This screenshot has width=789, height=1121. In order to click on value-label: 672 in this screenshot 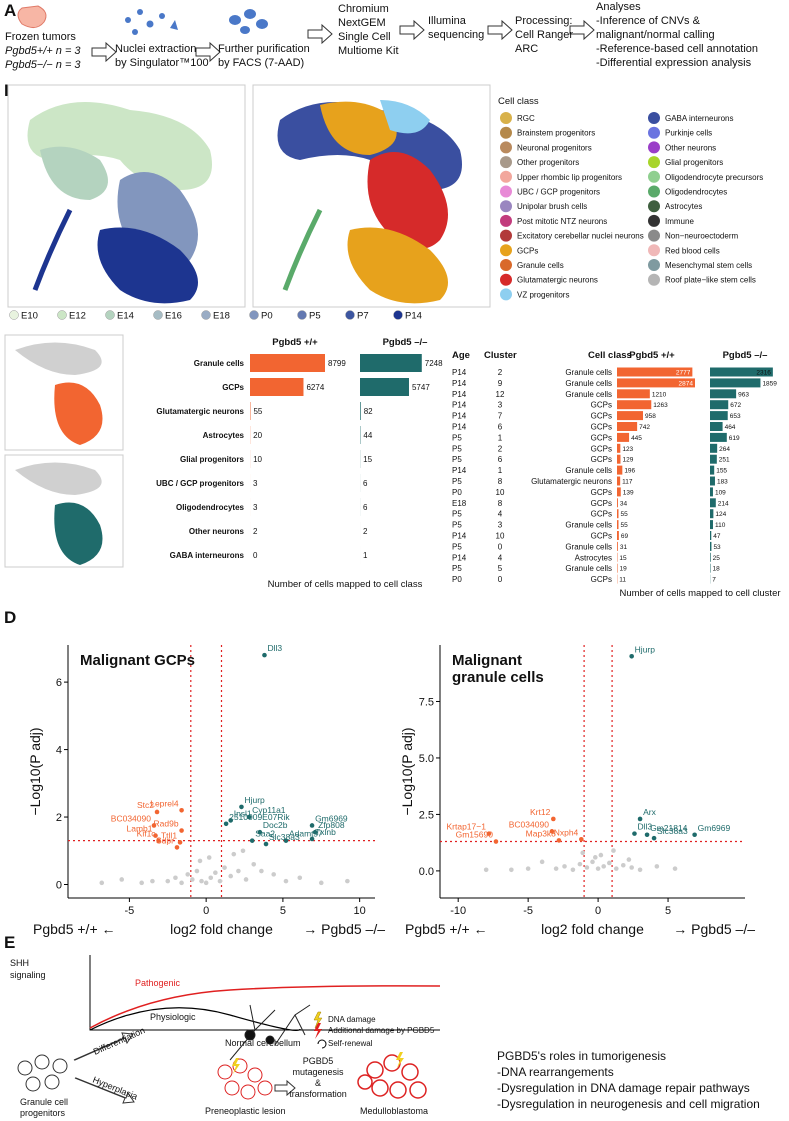, I will do `click(735, 405)`.